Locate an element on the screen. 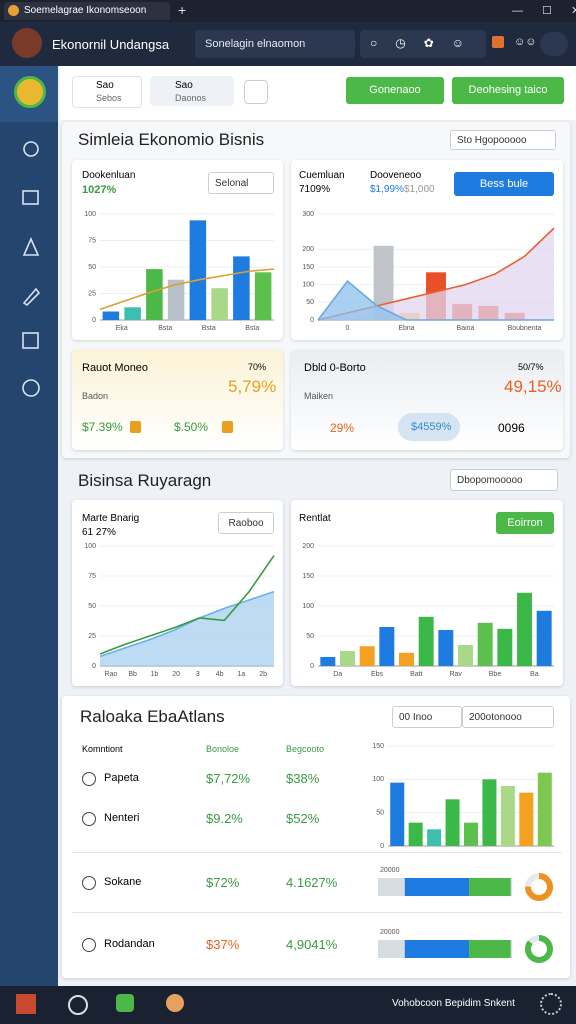 This screenshot has height=1024, width=576. search-box is located at coordinates (275, 44).